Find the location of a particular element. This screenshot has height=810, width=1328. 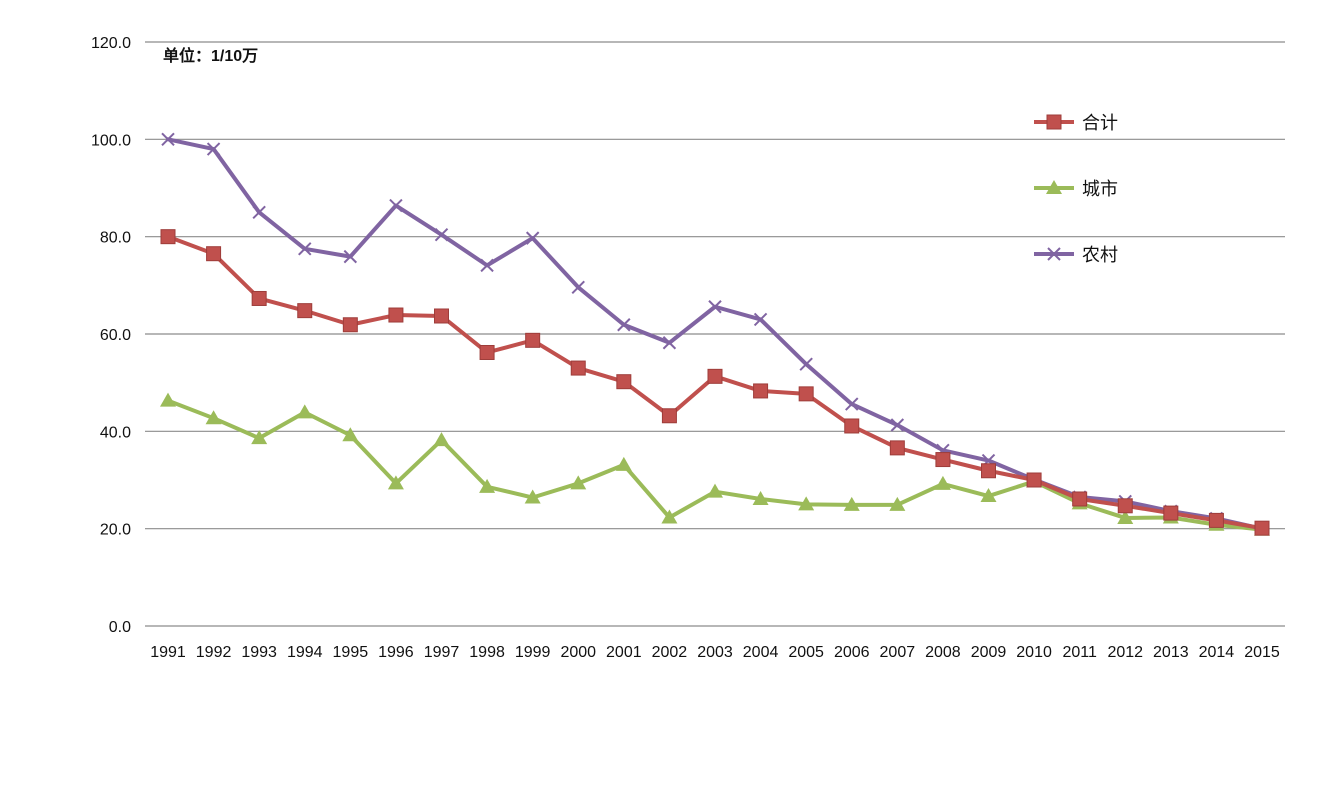

x-tick-label: 2006 is located at coordinates (852, 652).